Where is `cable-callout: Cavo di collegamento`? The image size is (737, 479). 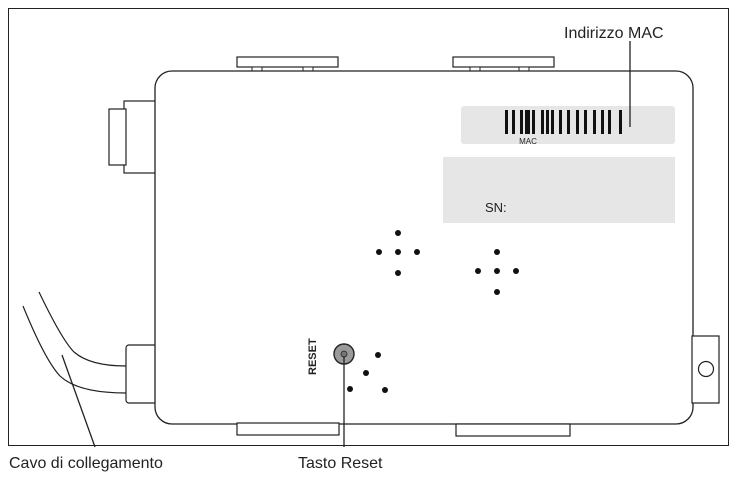
cable-callout: Cavo di collegamento is located at coordinates (86, 463).